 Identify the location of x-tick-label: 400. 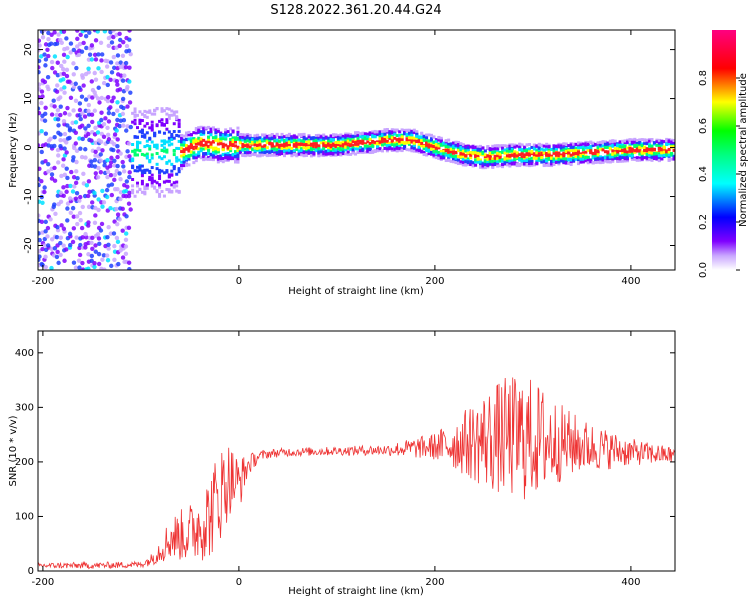
(630, 582).